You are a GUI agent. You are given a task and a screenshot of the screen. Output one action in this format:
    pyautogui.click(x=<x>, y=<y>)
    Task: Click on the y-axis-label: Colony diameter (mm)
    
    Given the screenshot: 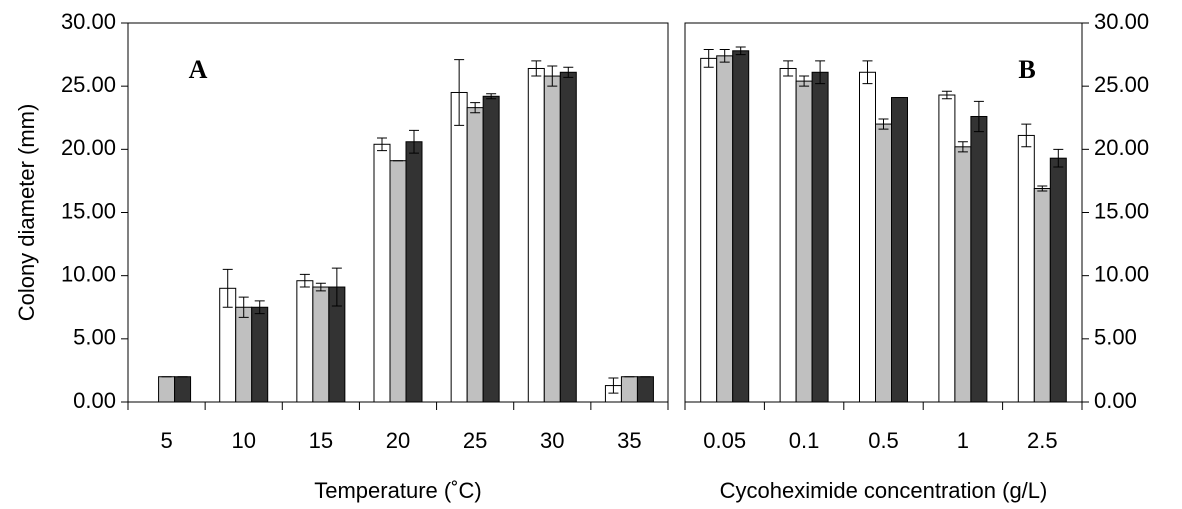 What is the action you would take?
    pyautogui.click(x=26, y=213)
    